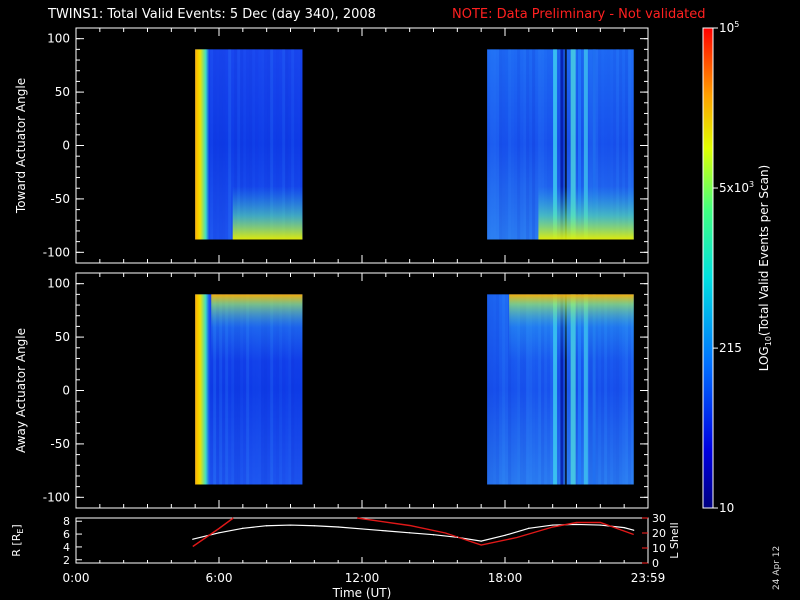  What do you see at coordinates (579, 14) in the screenshot?
I see `preliminary-note: NOTE: Data Preliminary - Not validated` at bounding box center [579, 14].